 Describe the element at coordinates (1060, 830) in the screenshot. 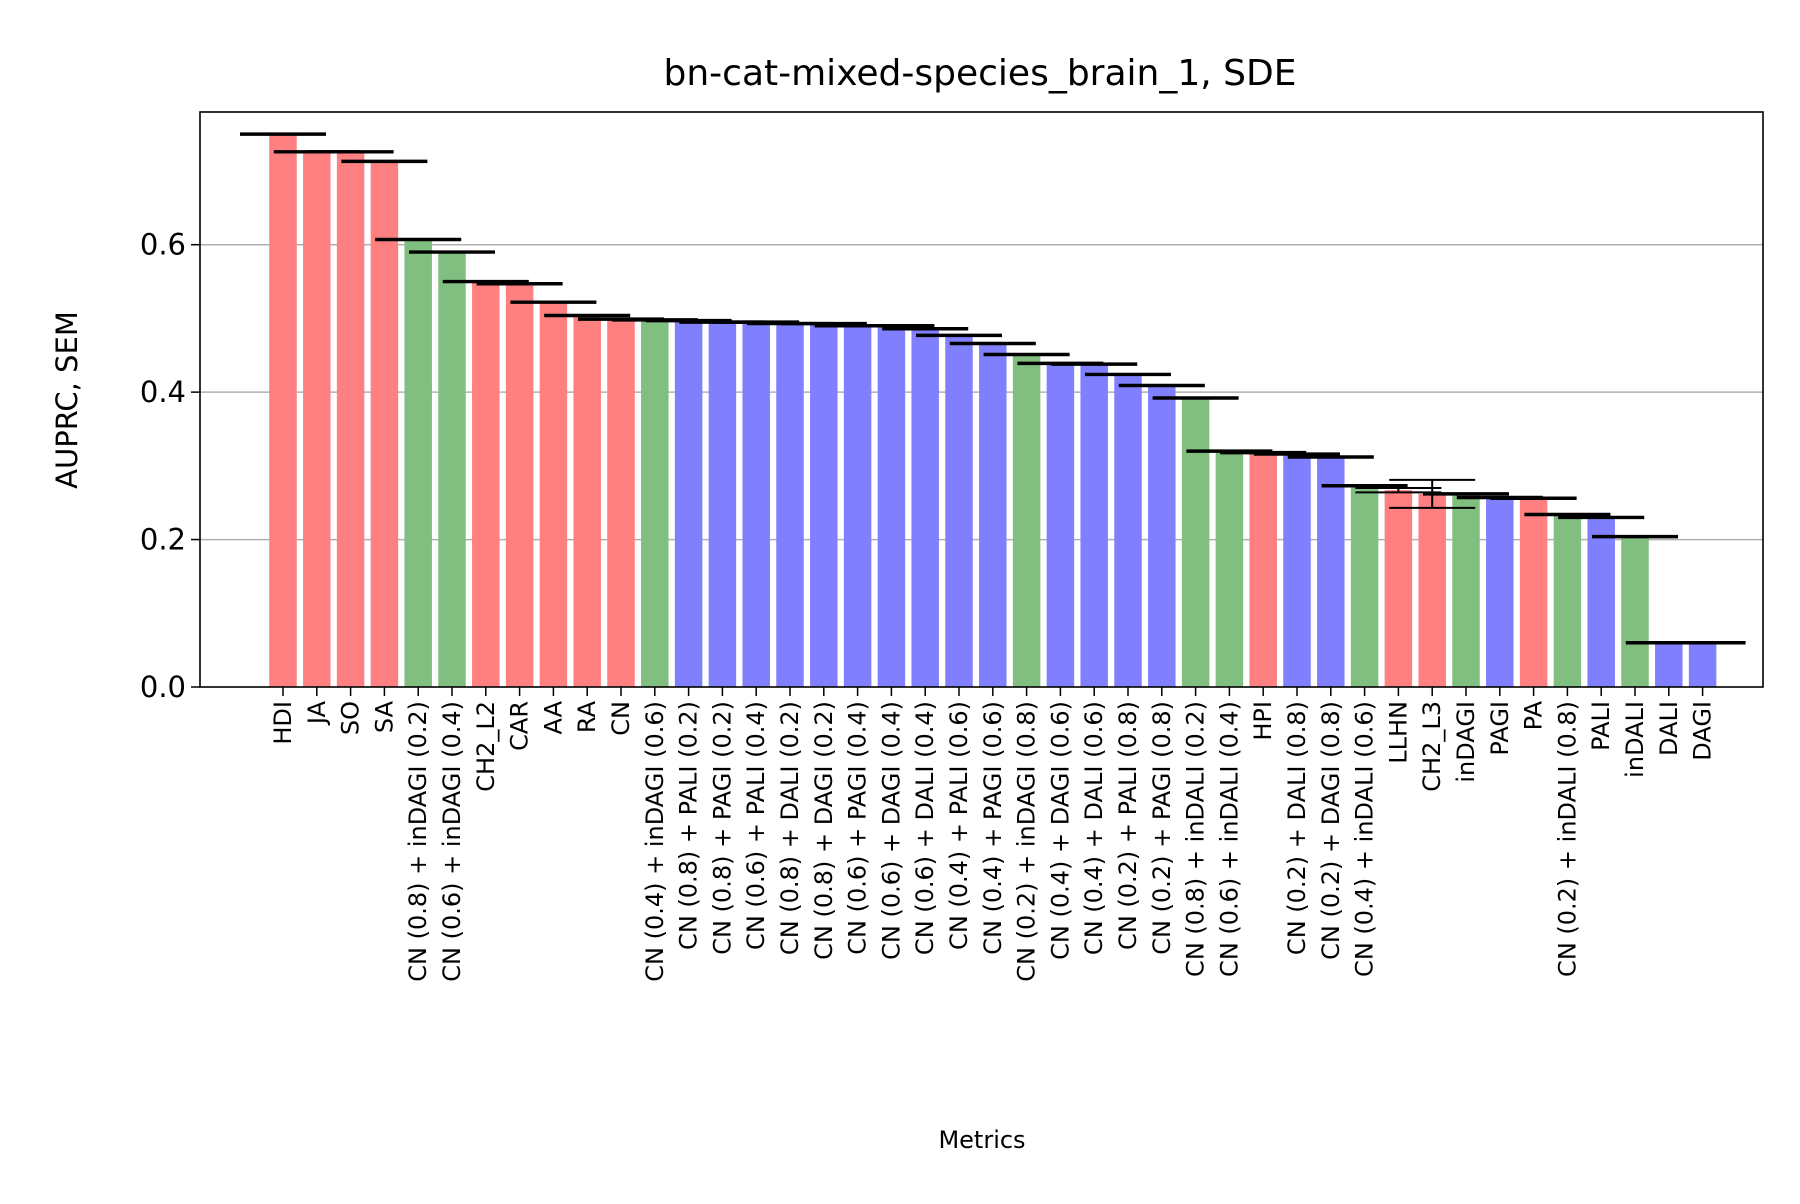

I see `x-tick-label: CN (0.4) + DAGI (0.6)` at that location.